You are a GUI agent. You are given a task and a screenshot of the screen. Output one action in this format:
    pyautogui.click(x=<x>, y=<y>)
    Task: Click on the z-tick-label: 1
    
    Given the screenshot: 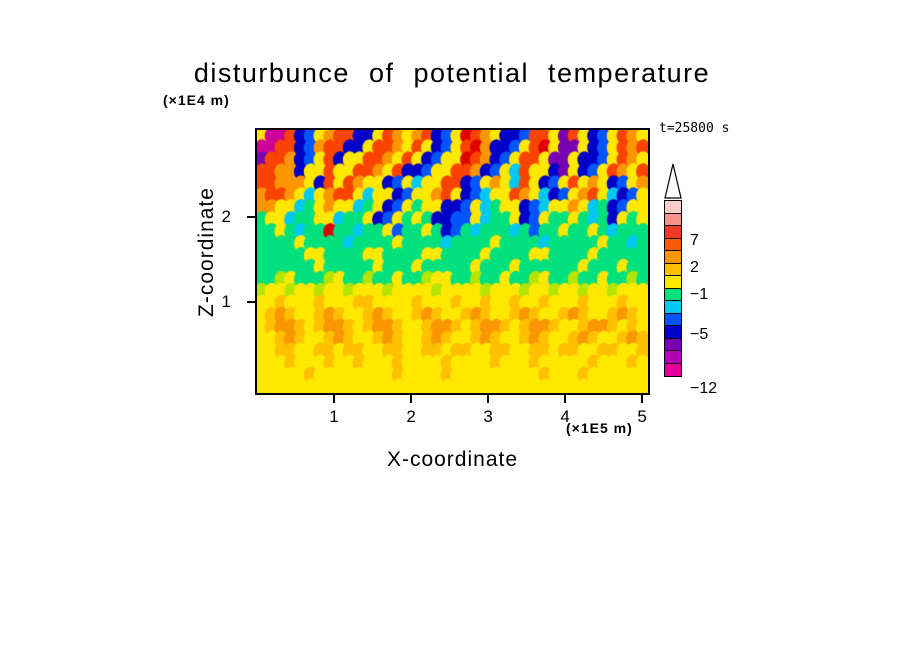 What is the action you would take?
    pyautogui.click(x=226, y=301)
    